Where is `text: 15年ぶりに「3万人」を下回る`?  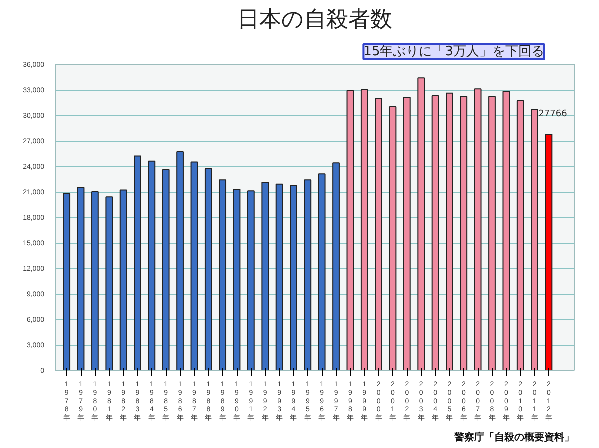
text: 15年ぶりに「3万人」を下回る is located at coordinates (454, 52).